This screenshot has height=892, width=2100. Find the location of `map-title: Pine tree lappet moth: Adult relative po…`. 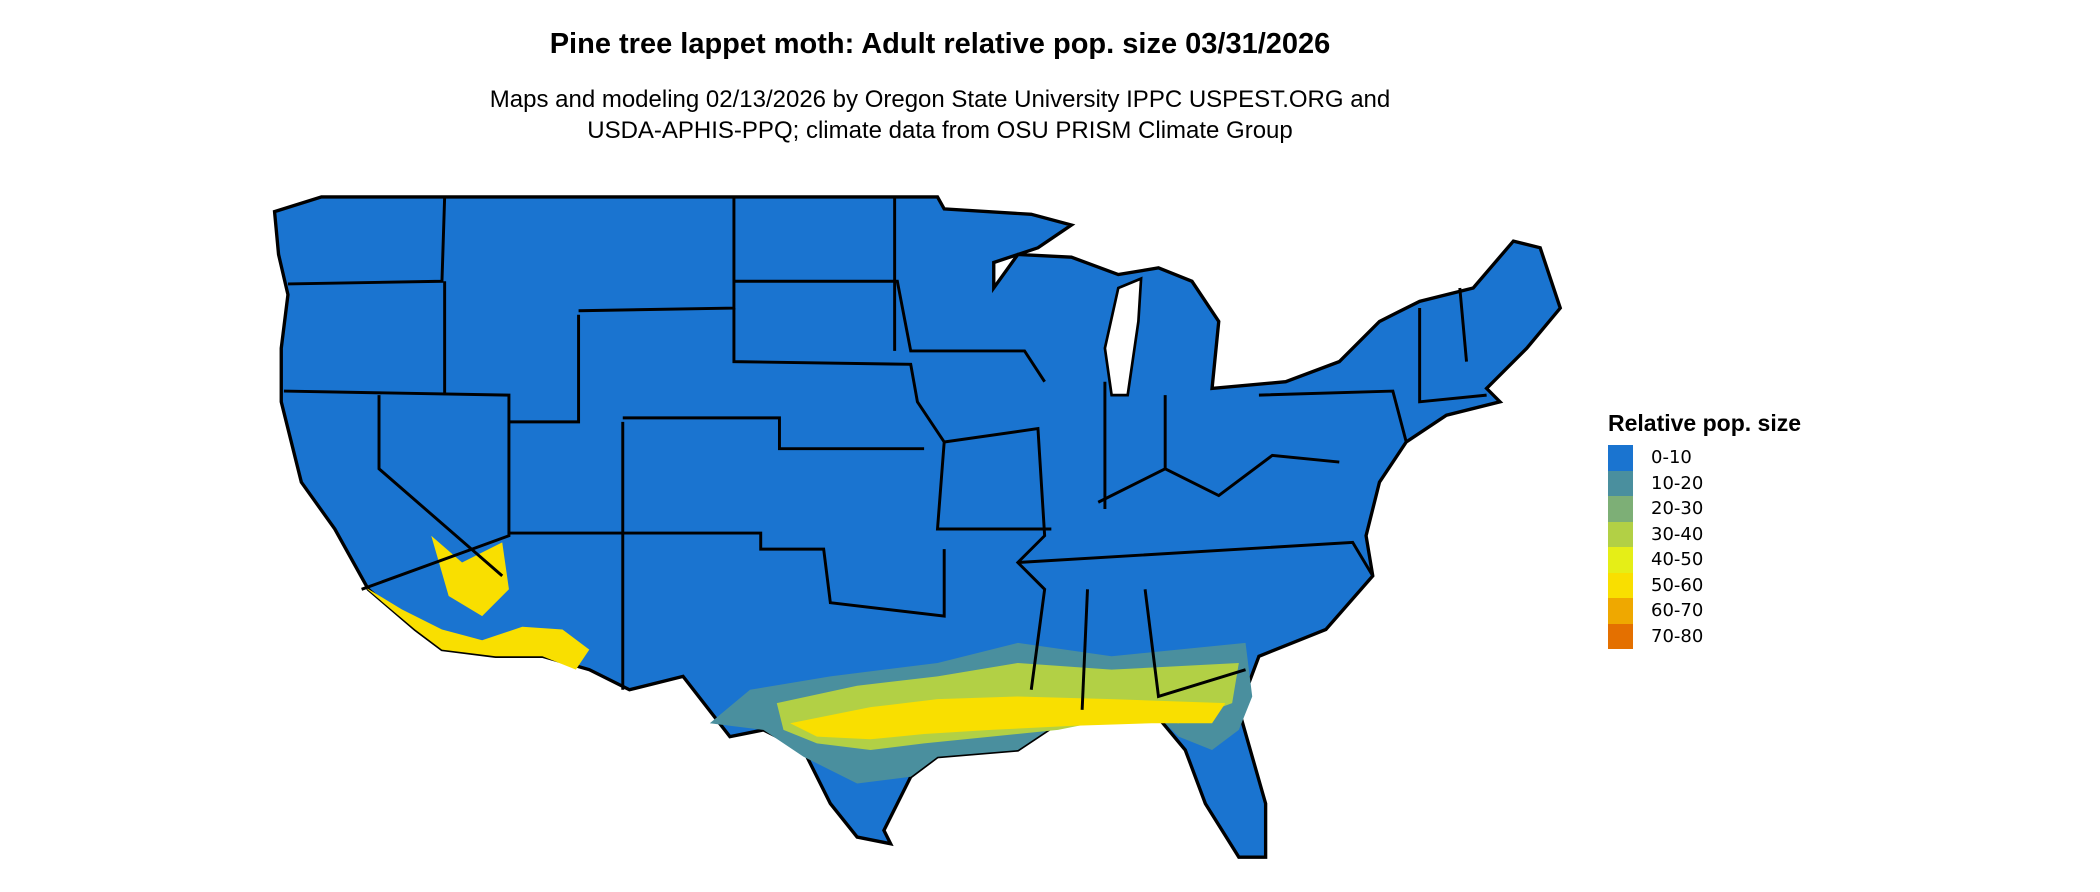

map-title: Pine tree lappet moth: Adult relative po… is located at coordinates (940, 44).